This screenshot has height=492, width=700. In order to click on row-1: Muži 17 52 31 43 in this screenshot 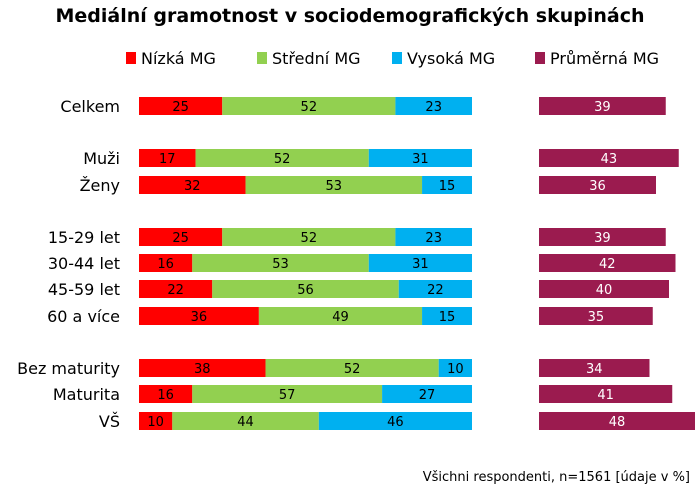, I will do `click(381, 158)`.